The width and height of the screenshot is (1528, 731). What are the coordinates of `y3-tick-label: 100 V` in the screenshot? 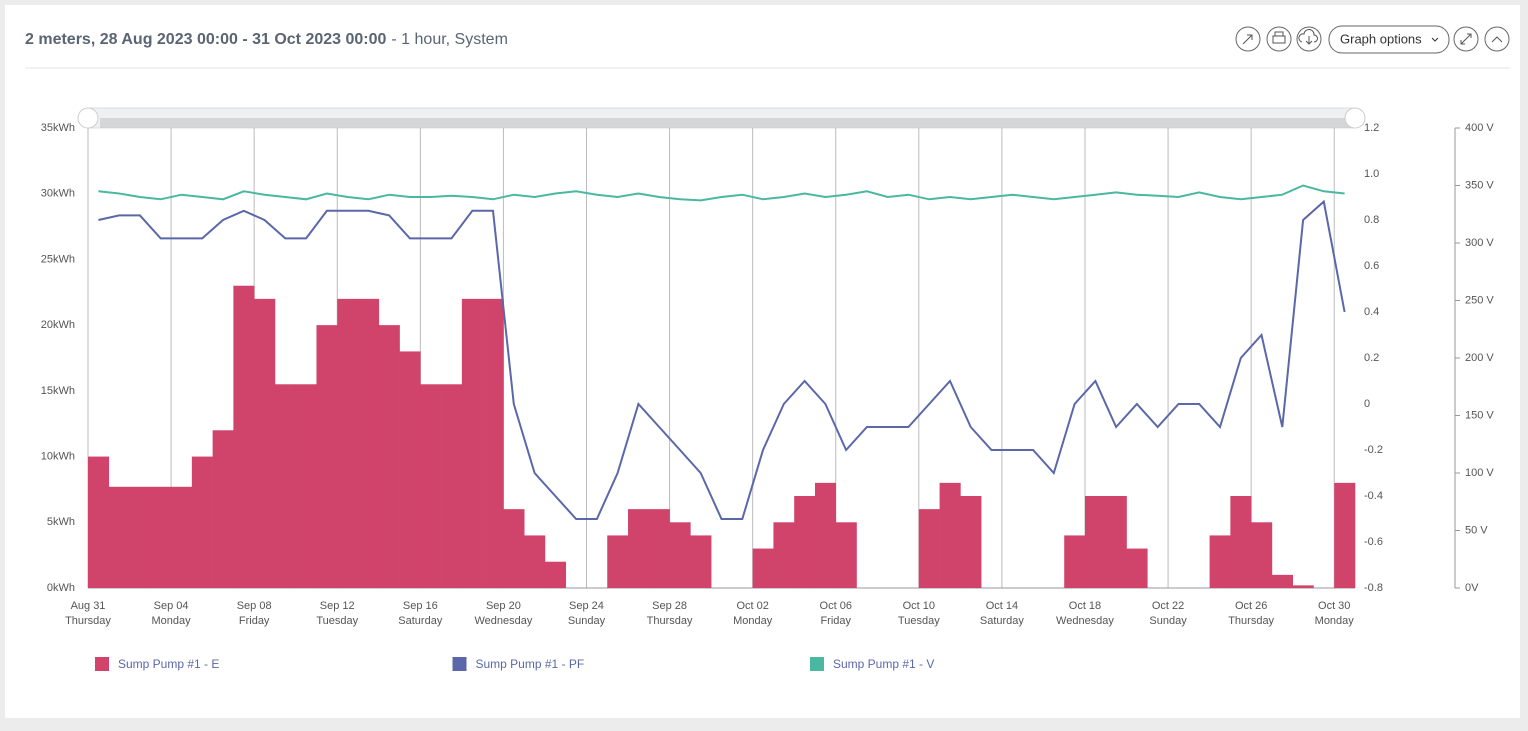 It's located at (1479, 473).